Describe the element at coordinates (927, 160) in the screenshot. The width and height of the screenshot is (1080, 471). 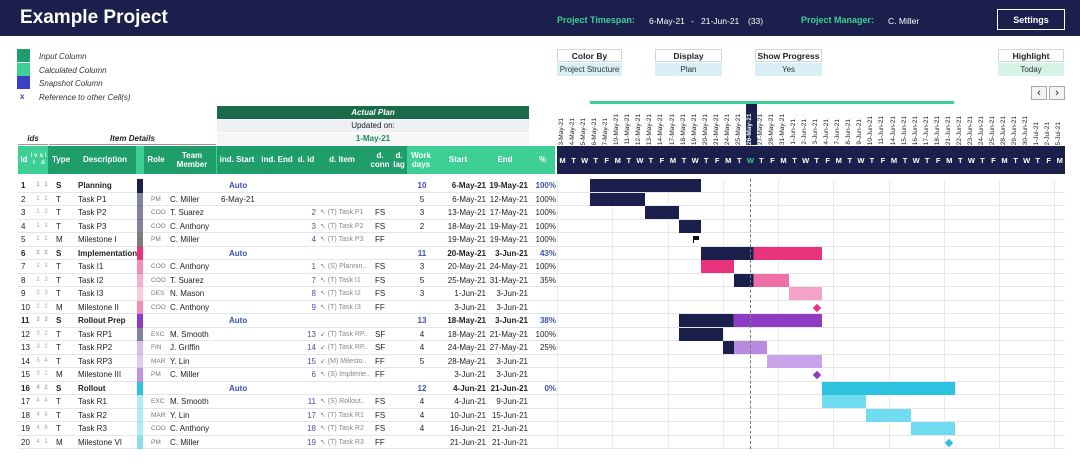
I see `gantt-weekday-label: T` at that location.